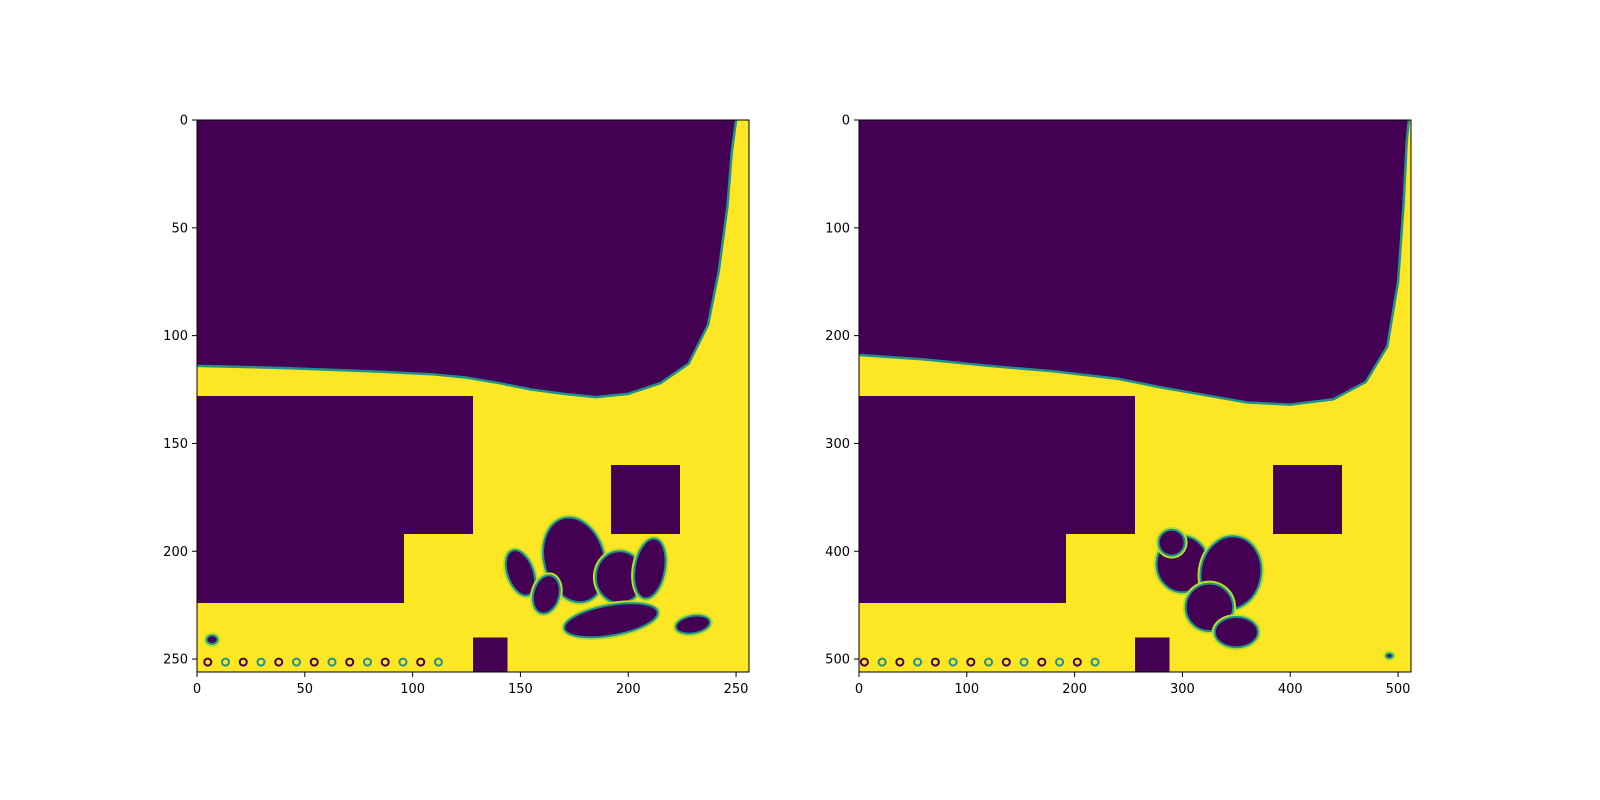 This screenshot has height=800, width=1600. Describe the element at coordinates (736, 689) in the screenshot. I see `x-tick-label: 250` at that location.